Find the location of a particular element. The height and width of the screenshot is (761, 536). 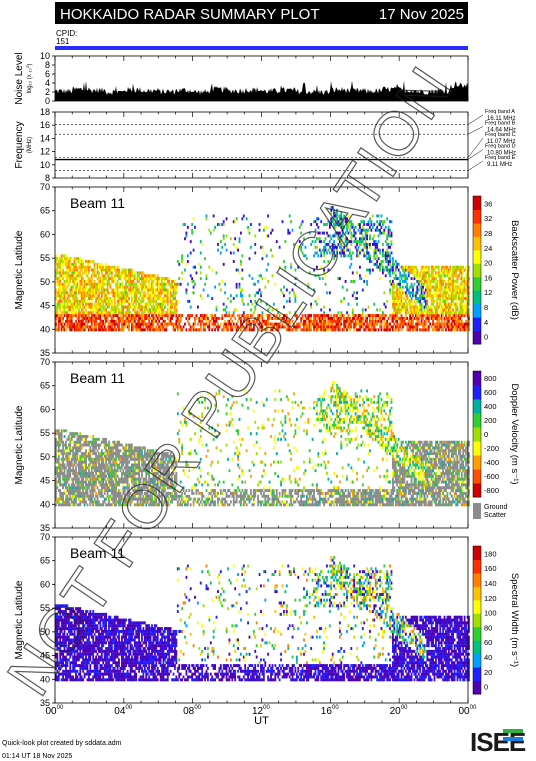

plot-date: 17 Nov 2025 is located at coordinates (421, 14).